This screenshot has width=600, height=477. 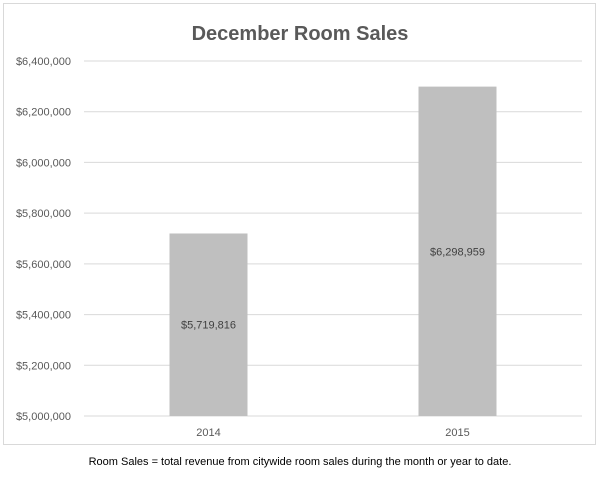 What do you see at coordinates (208, 433) in the screenshot?
I see `x-tick-label: 2014` at bounding box center [208, 433].